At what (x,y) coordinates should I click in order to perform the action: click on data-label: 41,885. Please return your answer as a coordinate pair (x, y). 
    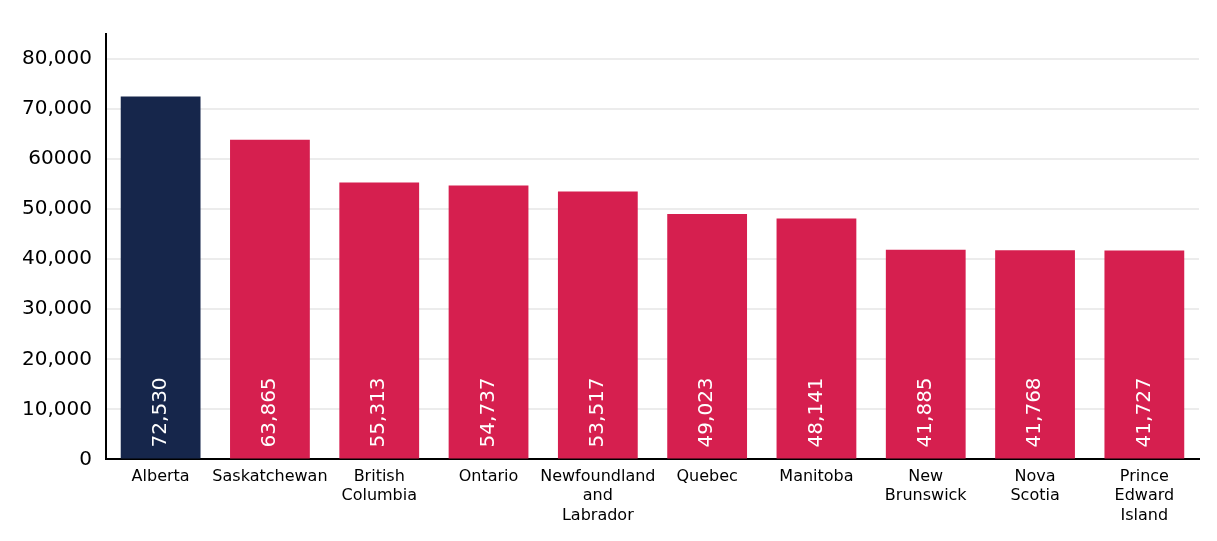
    Looking at the image, I should click on (923, 412).